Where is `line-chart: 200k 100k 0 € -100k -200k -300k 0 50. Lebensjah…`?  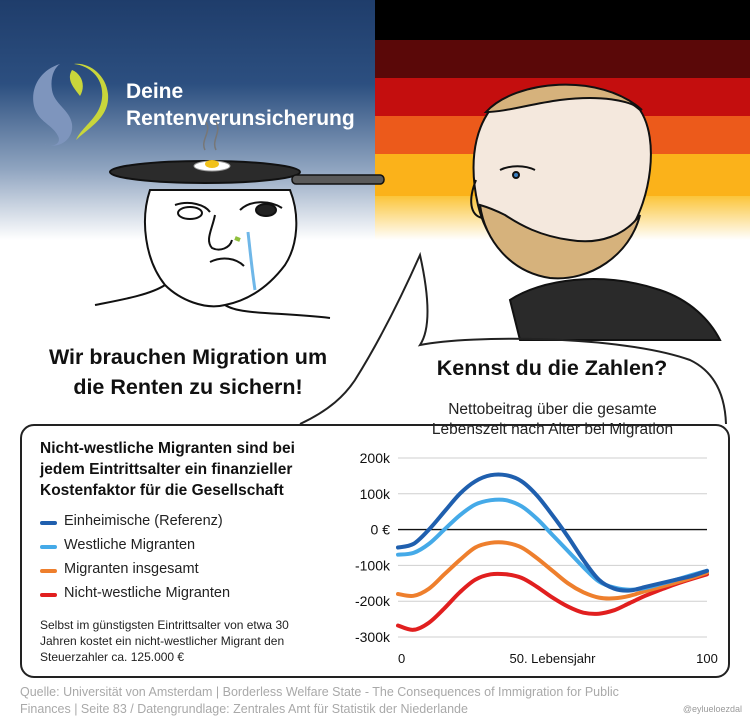 line-chart: 200k 100k 0 € -100k -200k -300k 0 50. Lebensjah… is located at coordinates (536, 558).